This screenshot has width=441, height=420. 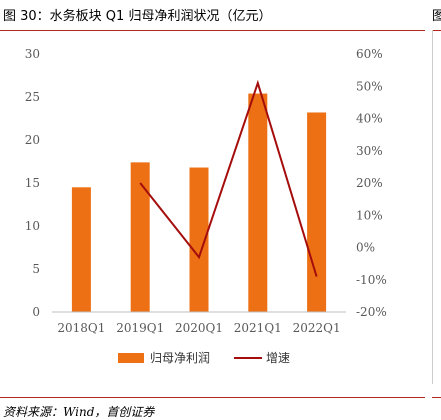 I want to click on bar-2021Q1, so click(x=257, y=203).